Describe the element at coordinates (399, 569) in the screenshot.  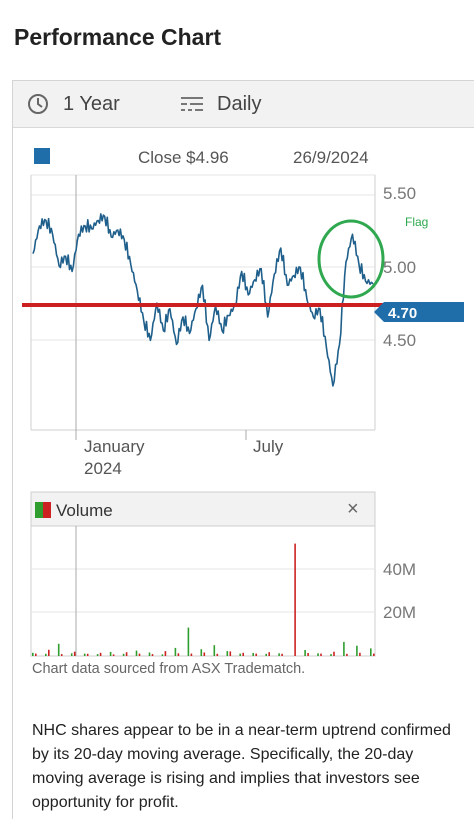
I see `volume-y-tick-label: 40M` at that location.